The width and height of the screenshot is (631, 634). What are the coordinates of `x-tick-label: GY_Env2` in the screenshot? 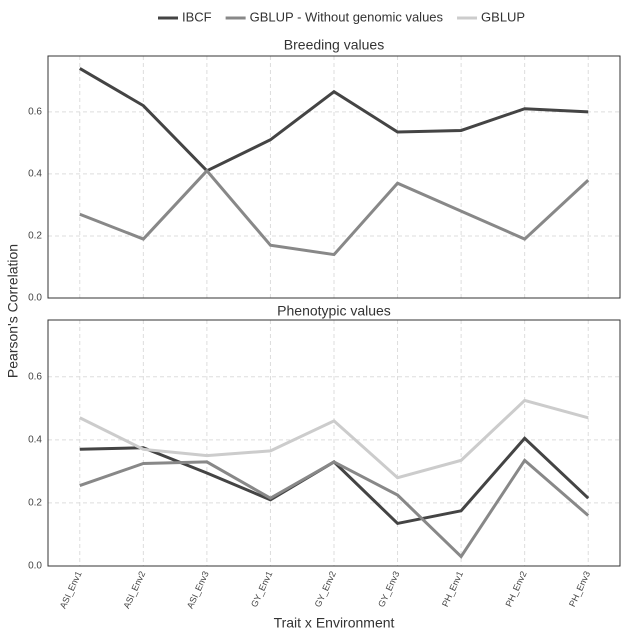 It's located at (325, 589).